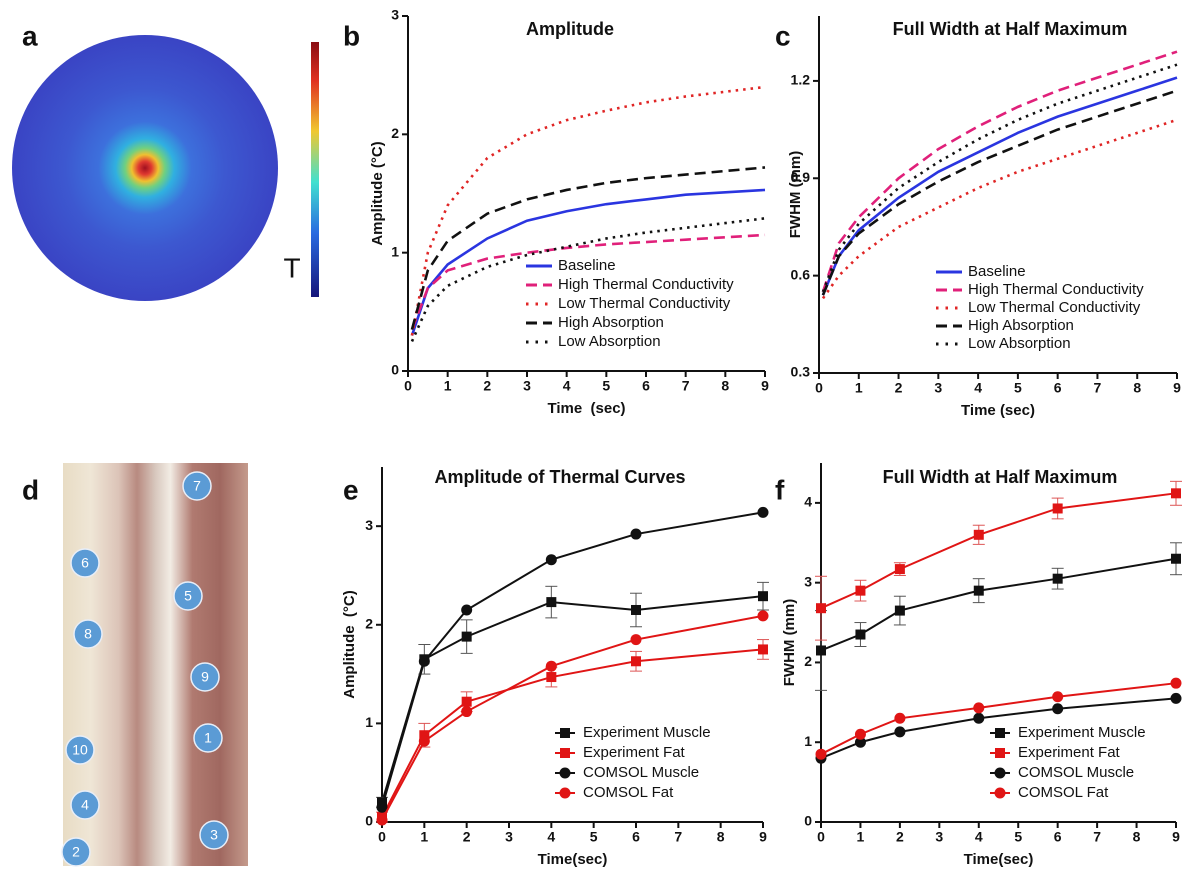 The width and height of the screenshot is (1188, 884). What do you see at coordinates (1069, 752) in the screenshot?
I see `legend-label: Experiment Fat` at bounding box center [1069, 752].